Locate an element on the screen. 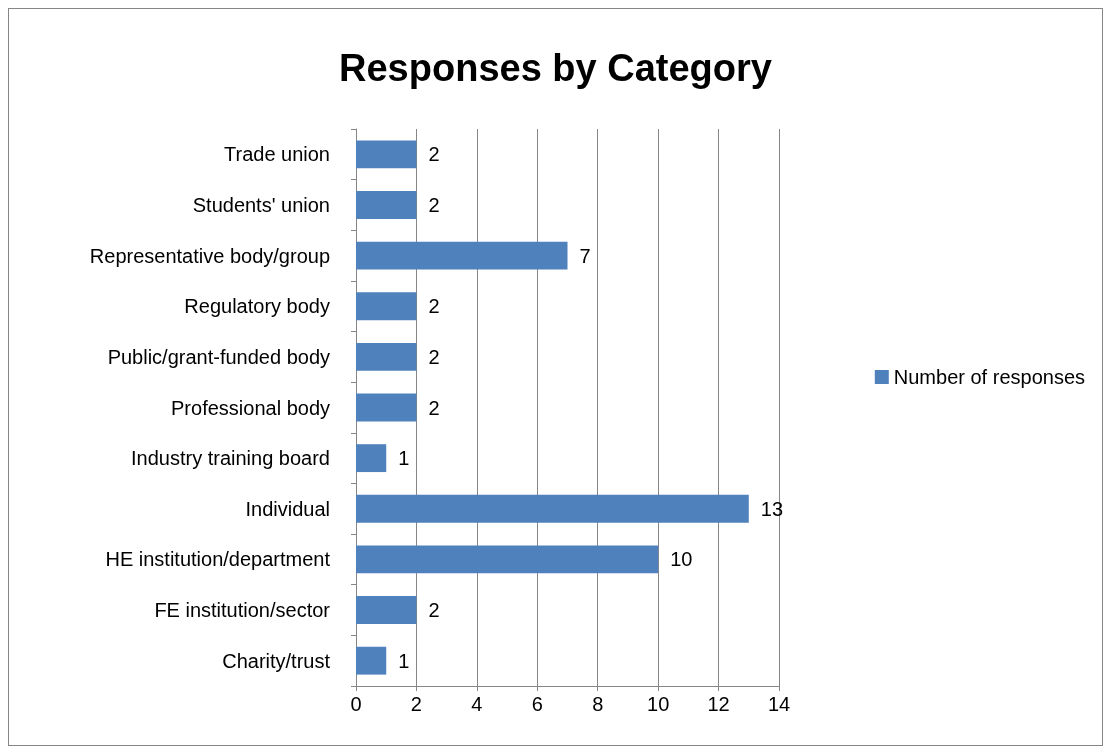 The height and width of the screenshot is (754, 1111). x-tick-label: 8 is located at coordinates (598, 704).